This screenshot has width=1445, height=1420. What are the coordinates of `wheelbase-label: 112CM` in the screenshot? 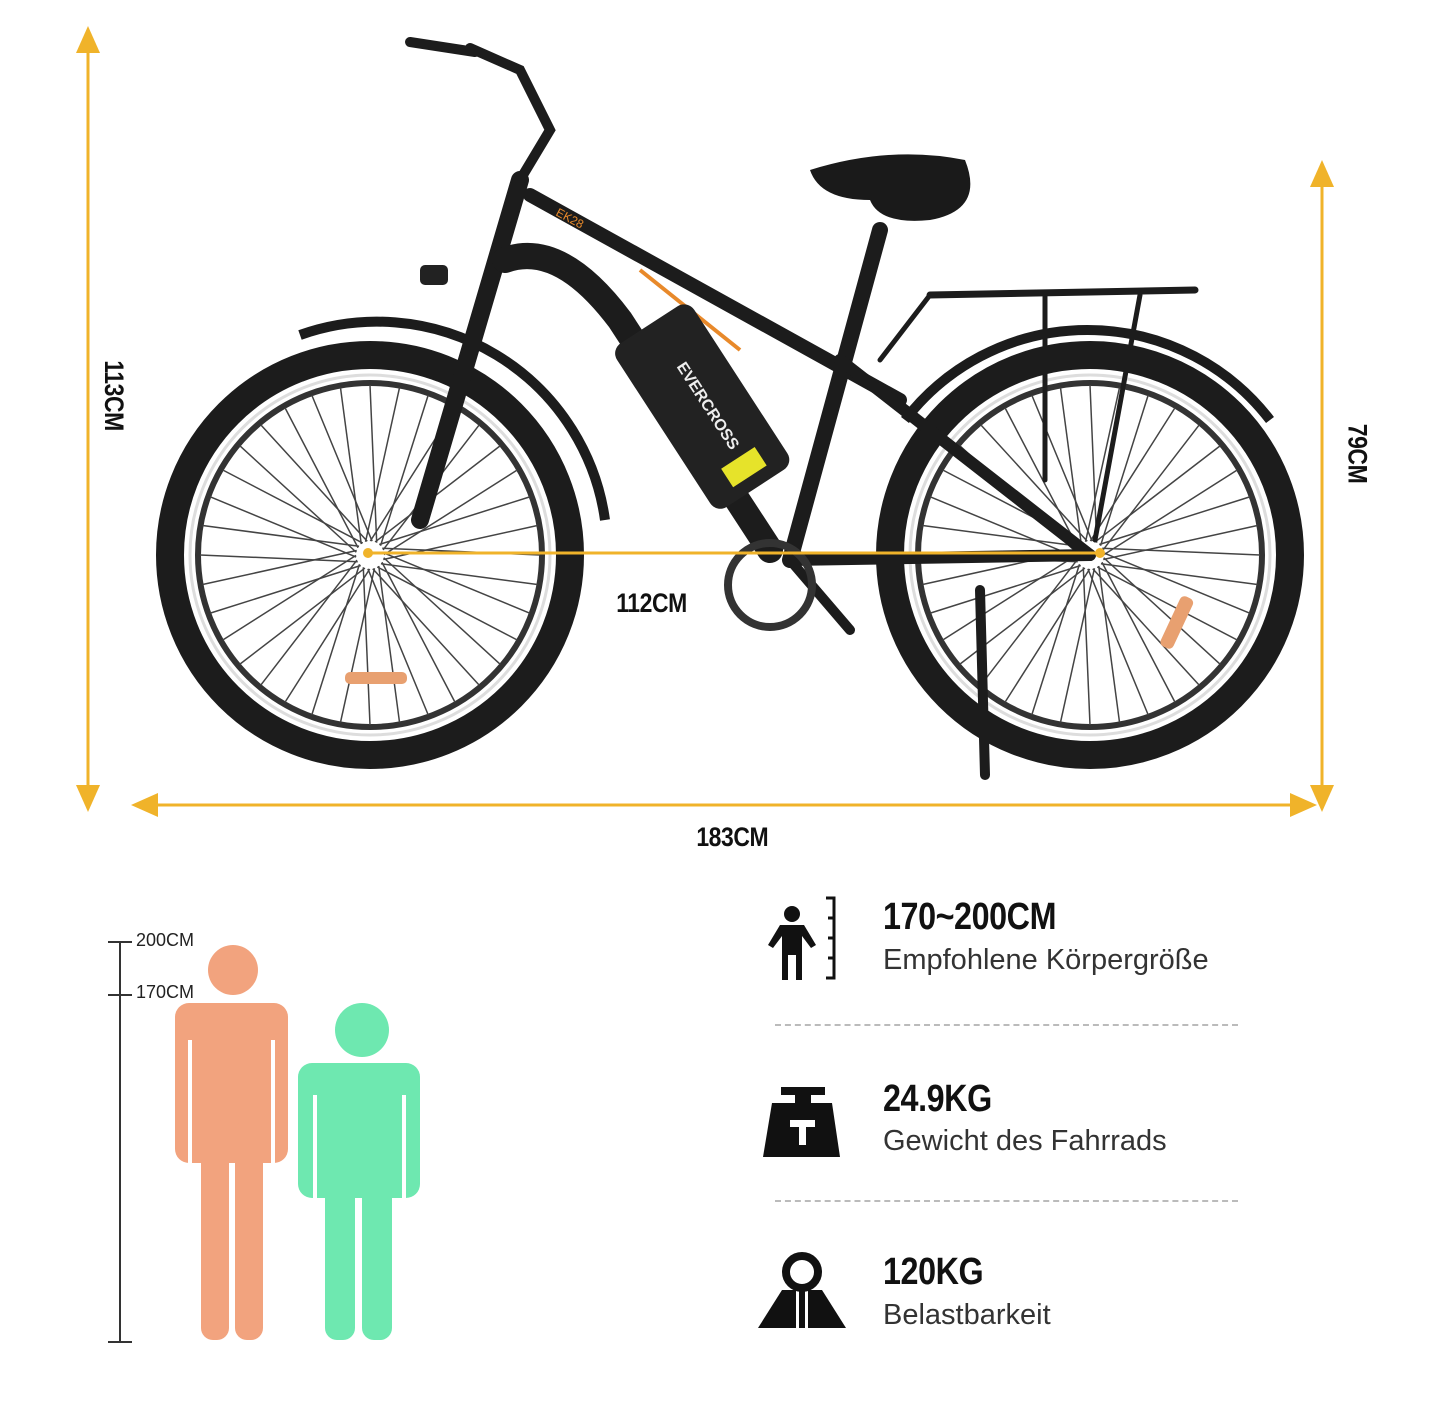 It's located at (651, 603).